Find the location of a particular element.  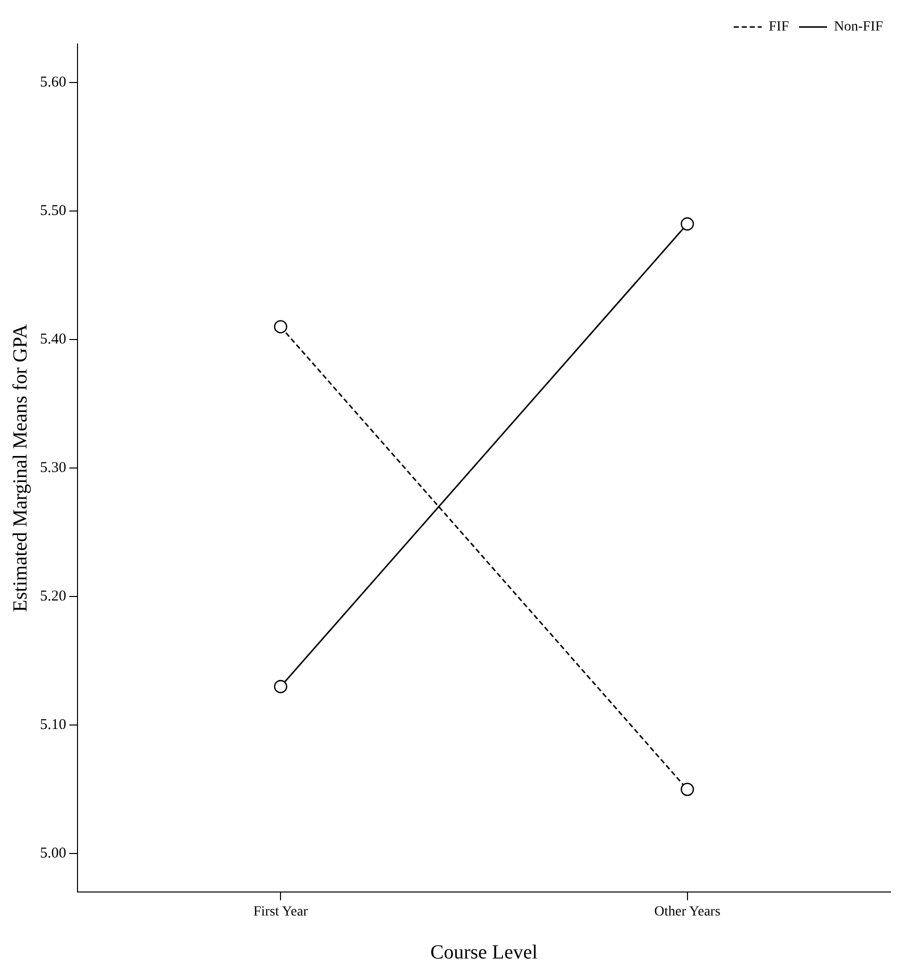

x-tick-label: Other Years is located at coordinates (687, 912).